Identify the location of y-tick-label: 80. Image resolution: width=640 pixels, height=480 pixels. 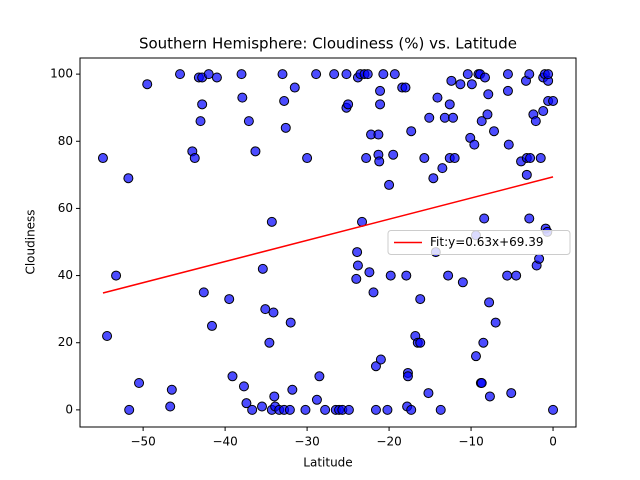
(65, 141).